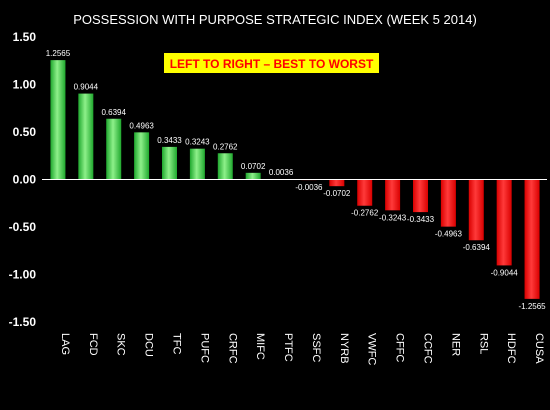 Image resolution: width=550 pixels, height=410 pixels. What do you see at coordinates (316, 347) in the screenshot?
I see `x-tick-label-ssfc: SSFC` at bounding box center [316, 347].